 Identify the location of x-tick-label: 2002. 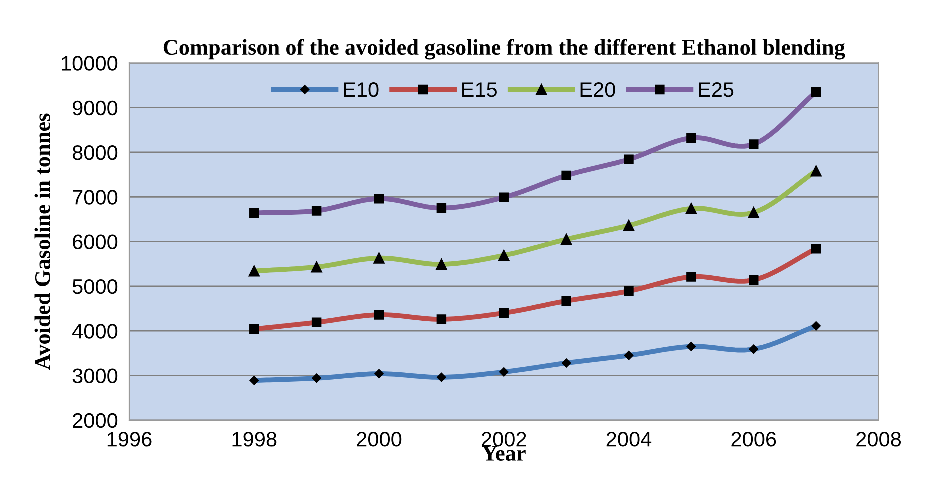
(504, 439).